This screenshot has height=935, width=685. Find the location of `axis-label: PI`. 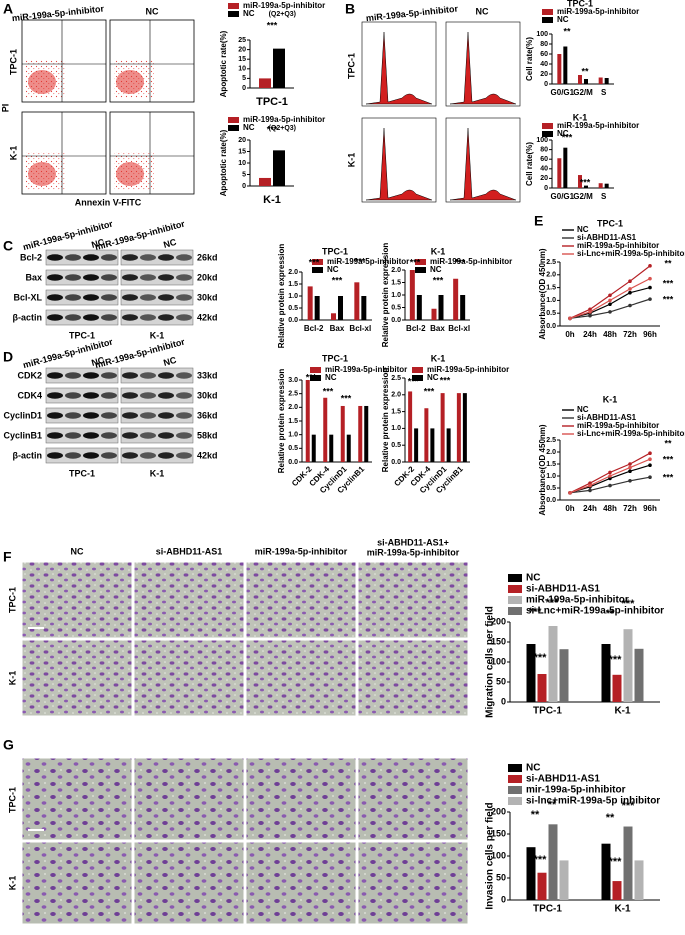

axis-label: PI is located at coordinates (5, 108).